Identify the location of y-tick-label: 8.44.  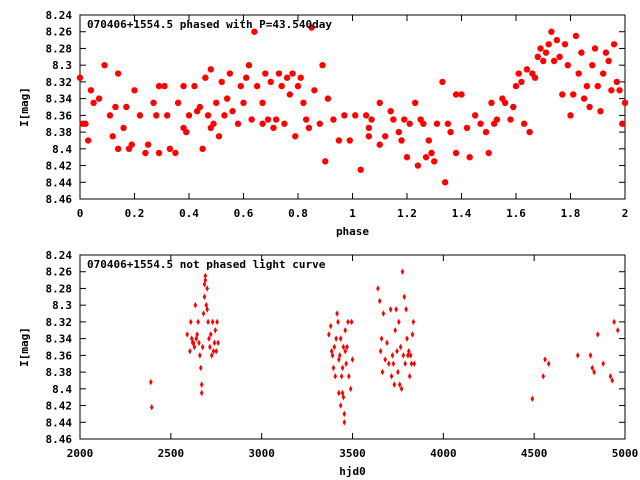
(59, 422).